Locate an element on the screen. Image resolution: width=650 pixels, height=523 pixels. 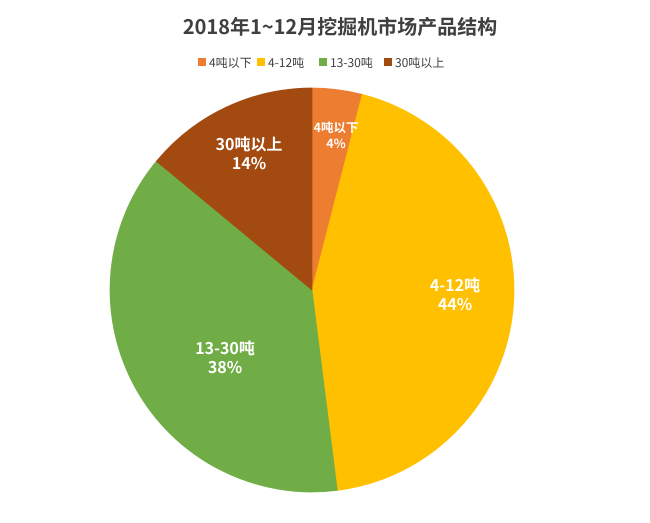
legend-item-over-30t is located at coordinates (414, 62).